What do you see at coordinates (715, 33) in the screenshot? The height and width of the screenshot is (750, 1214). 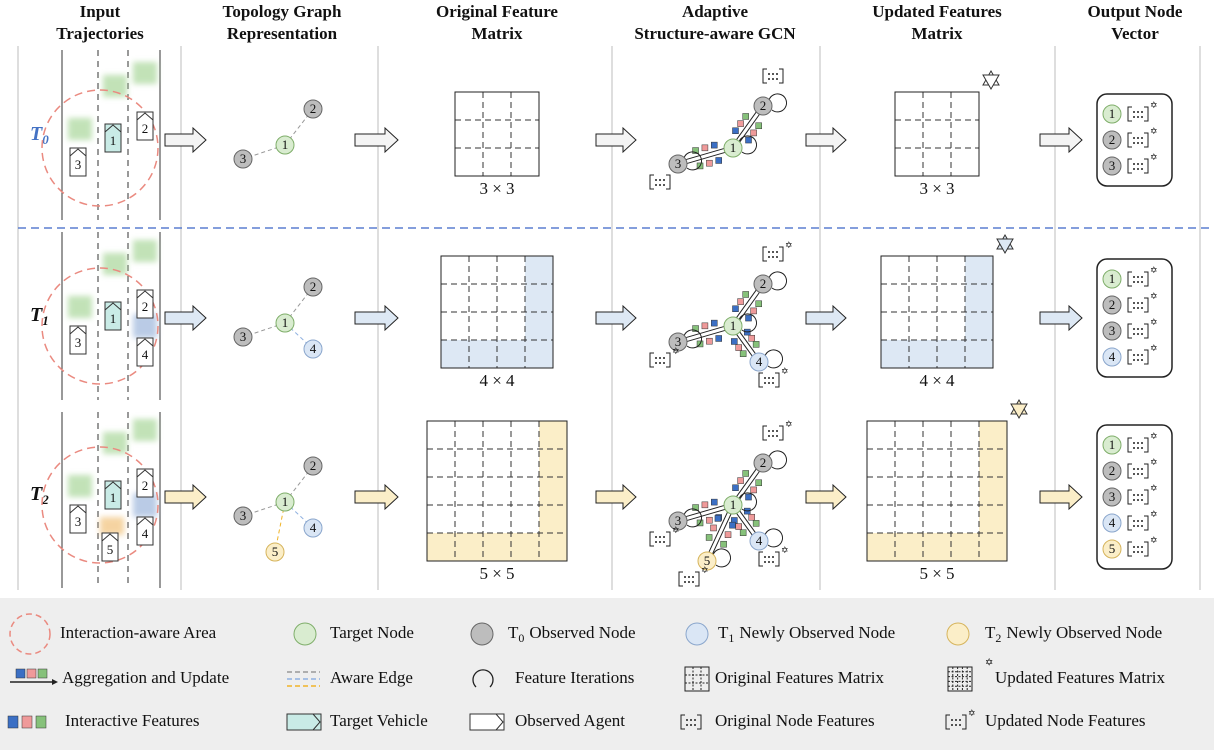 I see `column-header: Structure-aware GCN` at bounding box center [715, 33].